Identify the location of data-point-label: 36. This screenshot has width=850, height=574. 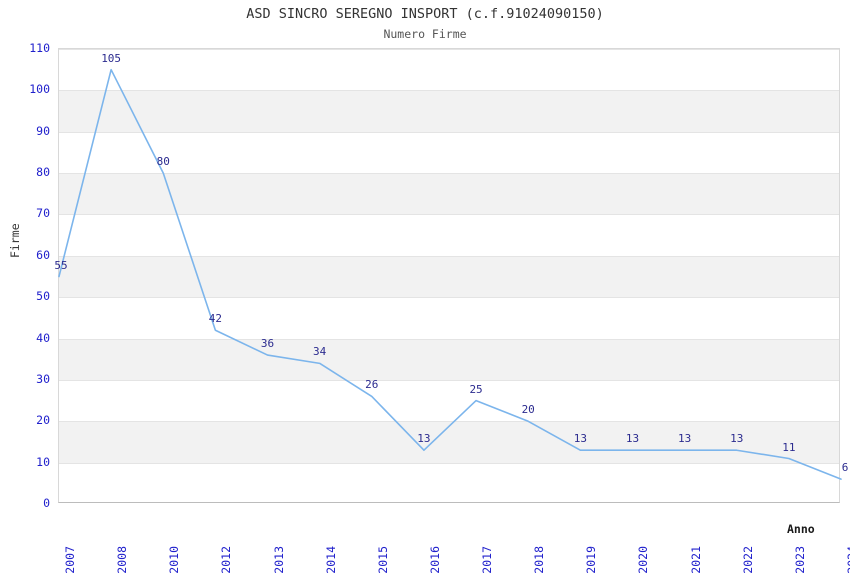
(267, 344).